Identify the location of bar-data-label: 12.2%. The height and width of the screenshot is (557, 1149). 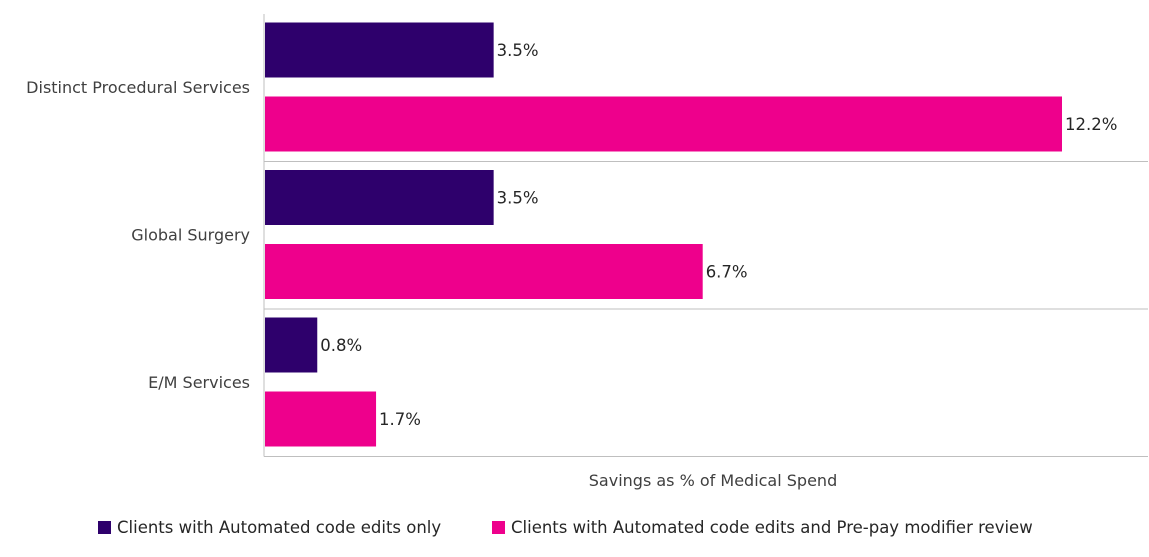
(1091, 124).